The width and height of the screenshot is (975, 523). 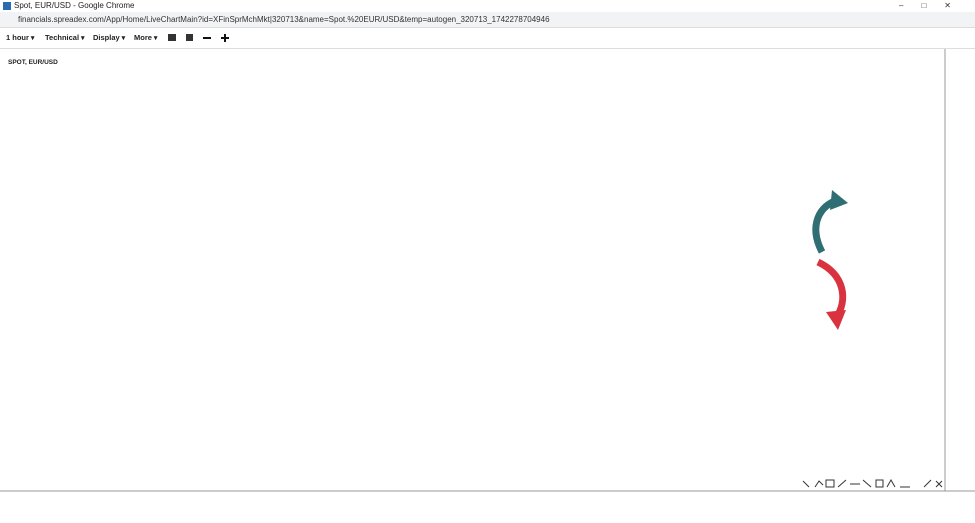 What do you see at coordinates (172, 37) in the screenshot?
I see `open-icon` at bounding box center [172, 37].